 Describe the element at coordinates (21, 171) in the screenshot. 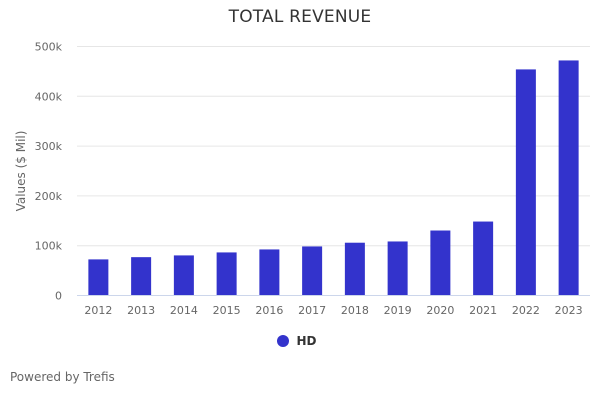

I see `y-axis-label: Values ($ Mil)` at that location.